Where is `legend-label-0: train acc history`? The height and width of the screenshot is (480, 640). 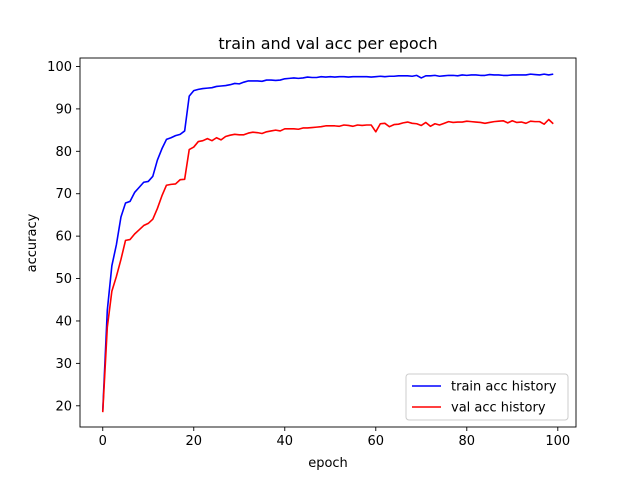
legend-label-0: train acc history is located at coordinates (504, 387).